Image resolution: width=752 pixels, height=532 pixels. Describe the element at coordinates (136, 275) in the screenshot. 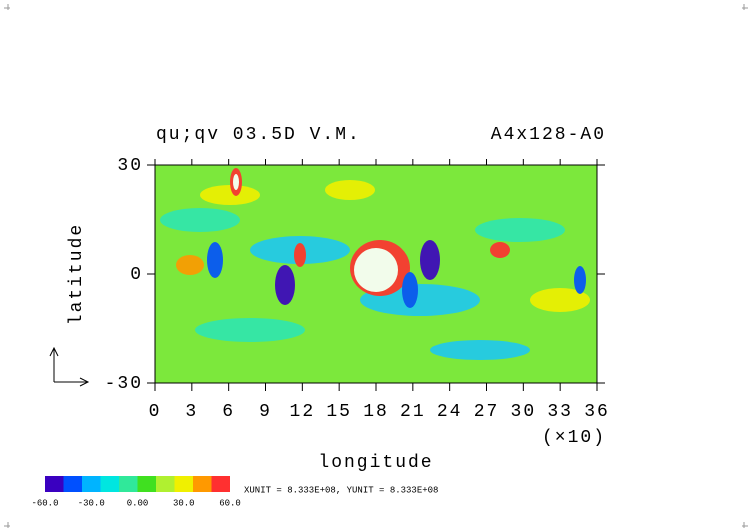

I see `y-tick-label: 0` at that location.